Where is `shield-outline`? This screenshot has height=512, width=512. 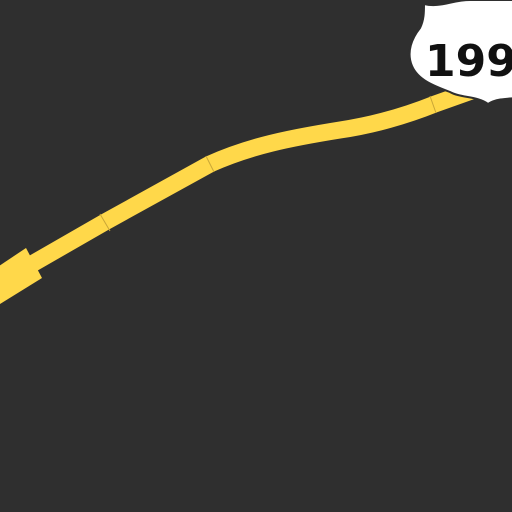
shield-outline is located at coordinates (460, 53).